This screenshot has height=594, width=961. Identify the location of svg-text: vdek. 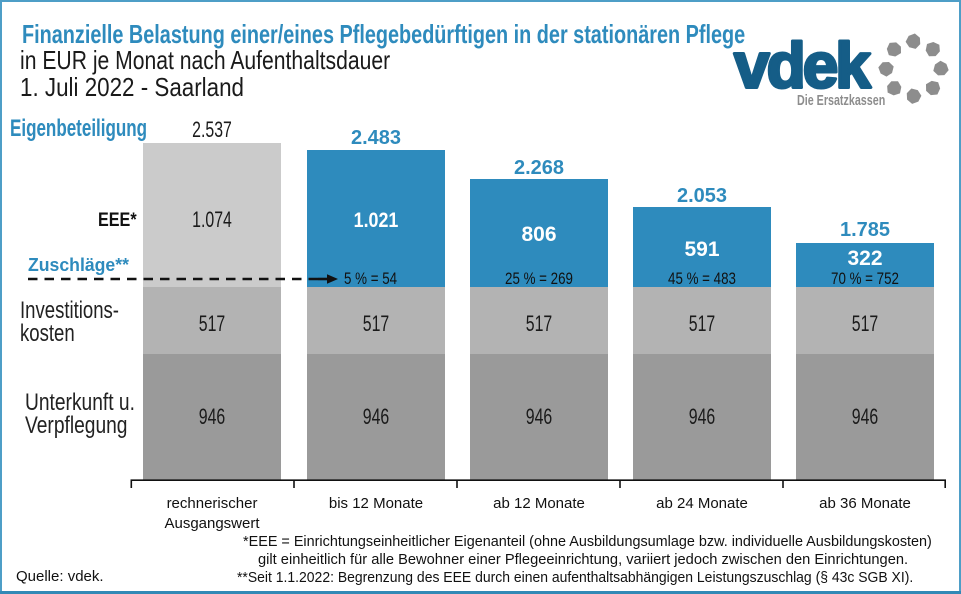
(802, 66).